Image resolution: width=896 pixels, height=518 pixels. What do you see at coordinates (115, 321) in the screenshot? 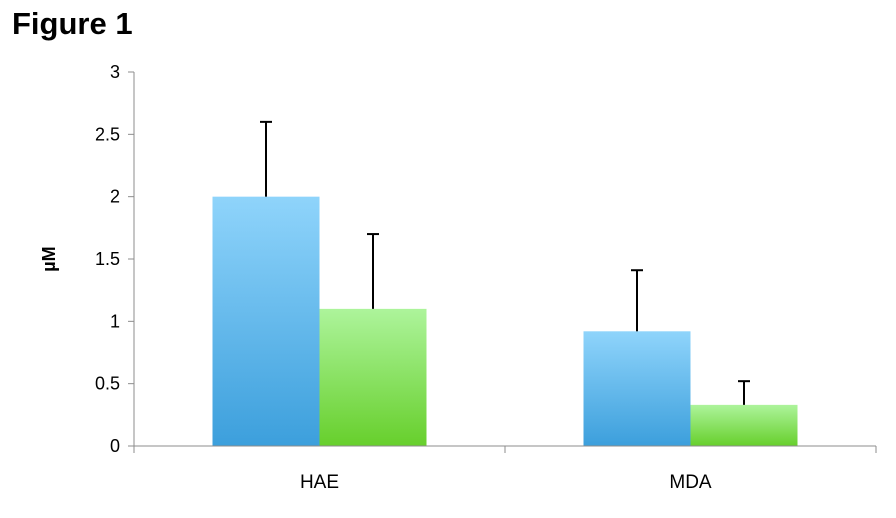
I see `y-tick-label: 1` at bounding box center [115, 321].